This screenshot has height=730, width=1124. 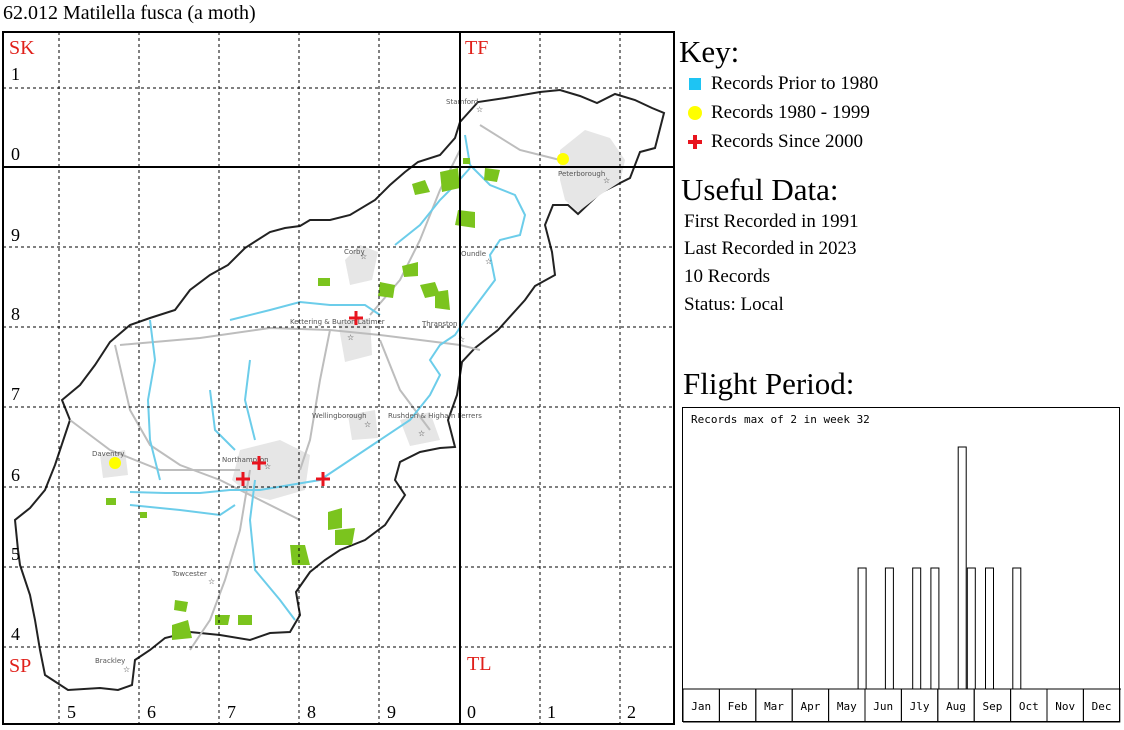 I want to click on key-heading: Key:, so click(x=709, y=51).